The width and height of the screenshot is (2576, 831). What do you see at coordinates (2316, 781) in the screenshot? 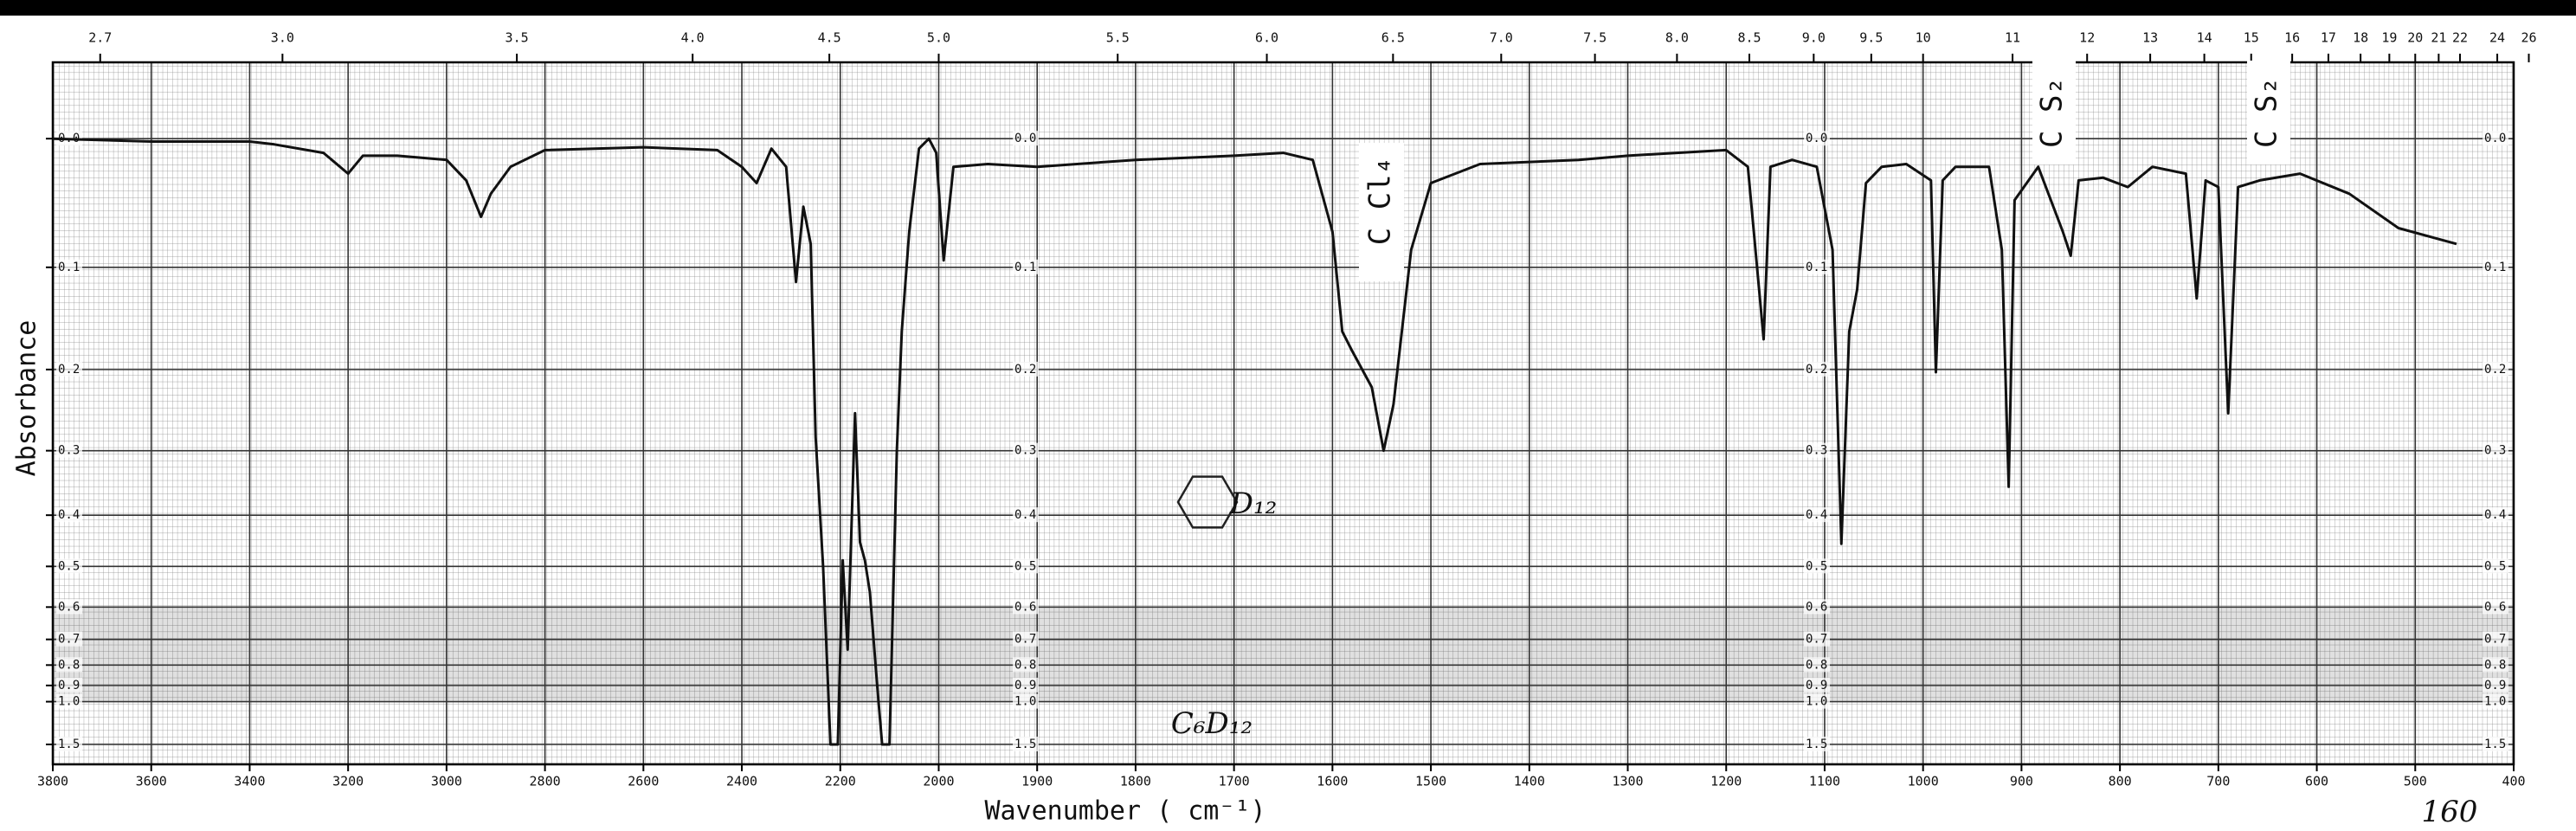
I see `x-tick-label: 600` at bounding box center [2316, 781].